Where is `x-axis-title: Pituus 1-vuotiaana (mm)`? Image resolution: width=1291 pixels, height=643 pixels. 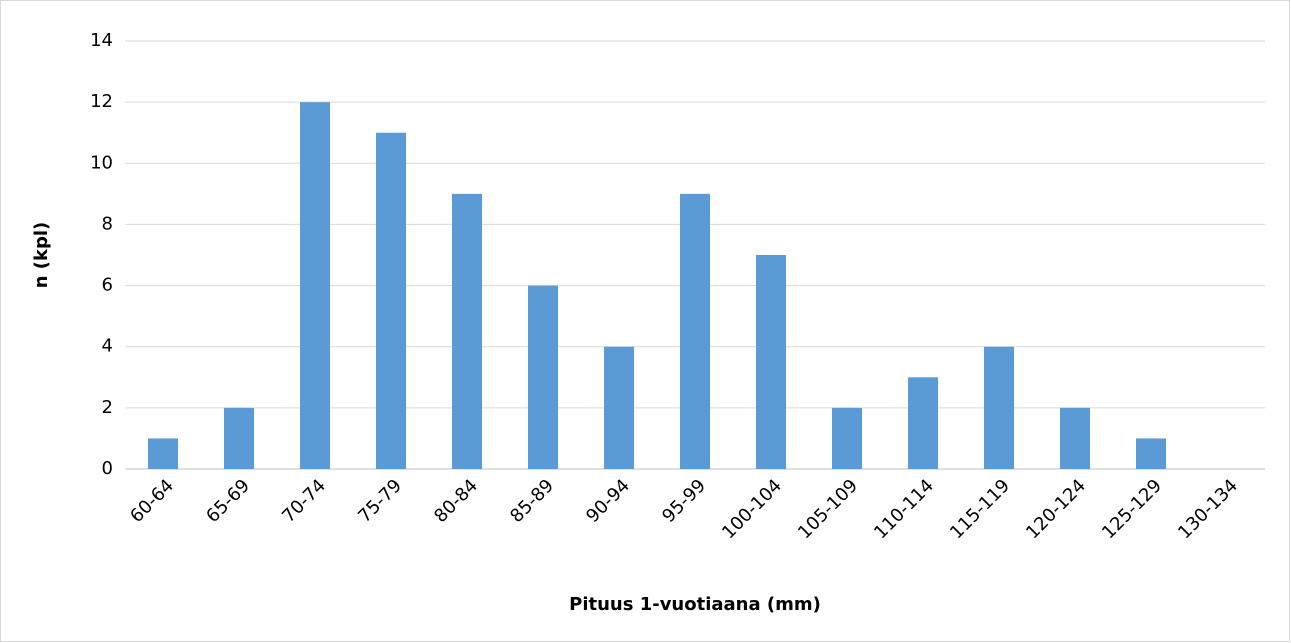 x-axis-title: Pituus 1-vuotiaana (mm) is located at coordinates (695, 604).